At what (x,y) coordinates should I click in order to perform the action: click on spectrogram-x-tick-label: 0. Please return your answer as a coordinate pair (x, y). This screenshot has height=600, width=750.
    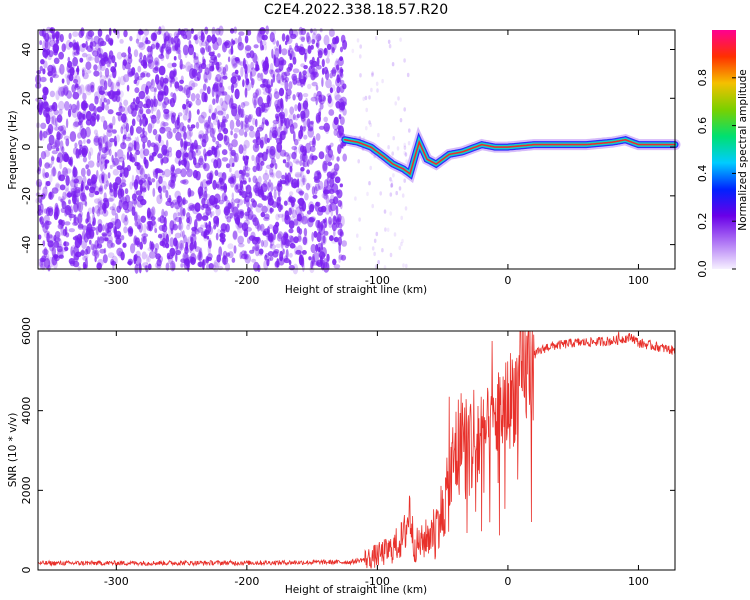
    Looking at the image, I should click on (507, 280).